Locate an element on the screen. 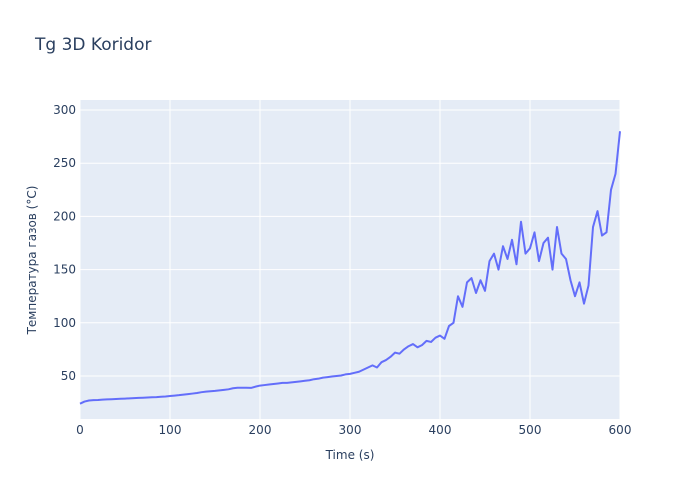 This screenshot has height=500, width=700. x-tick-label: 300 is located at coordinates (350, 430).